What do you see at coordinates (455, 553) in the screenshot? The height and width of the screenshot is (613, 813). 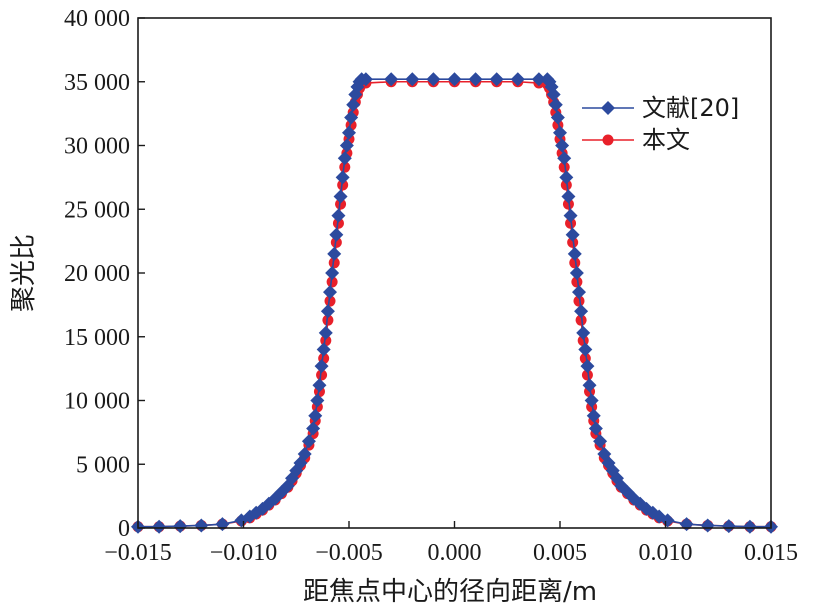 I see `x-tick-label: 0.000` at bounding box center [455, 553].